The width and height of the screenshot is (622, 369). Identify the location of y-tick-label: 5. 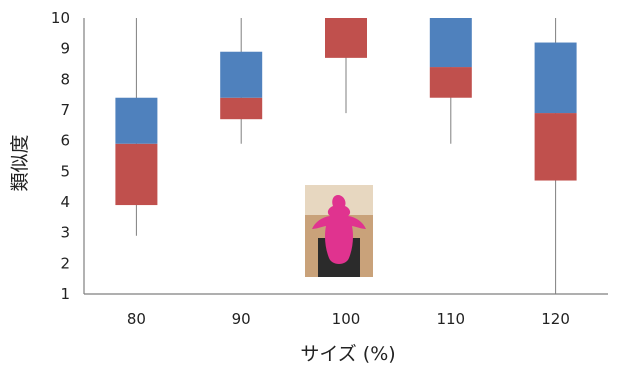
(65, 171).